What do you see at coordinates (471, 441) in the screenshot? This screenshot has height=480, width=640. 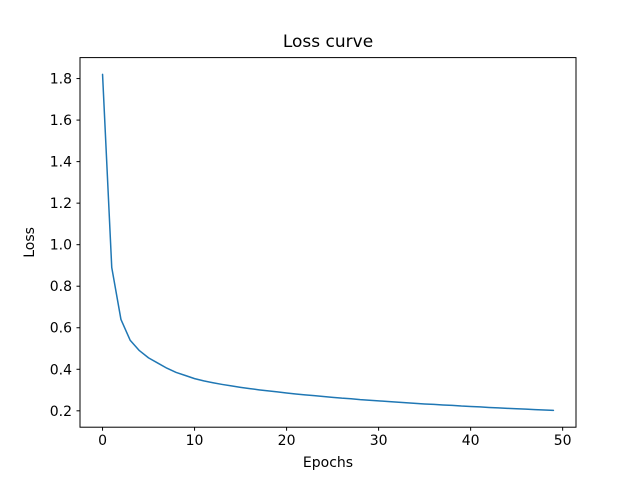 I see `x-tick-label: 40` at bounding box center [471, 441].